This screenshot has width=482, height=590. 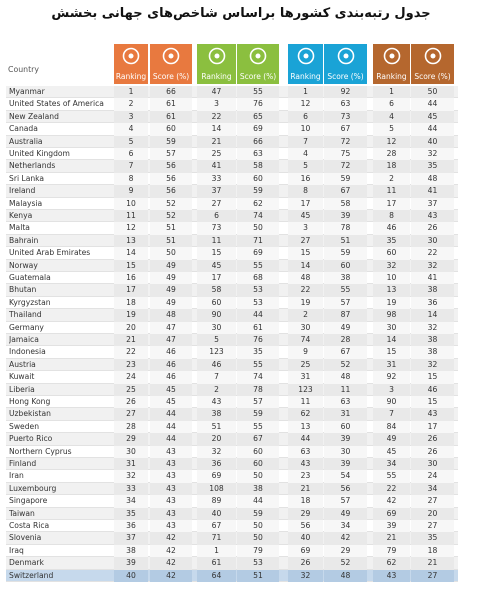 I want to click on score: 45, so click(x=171, y=402).